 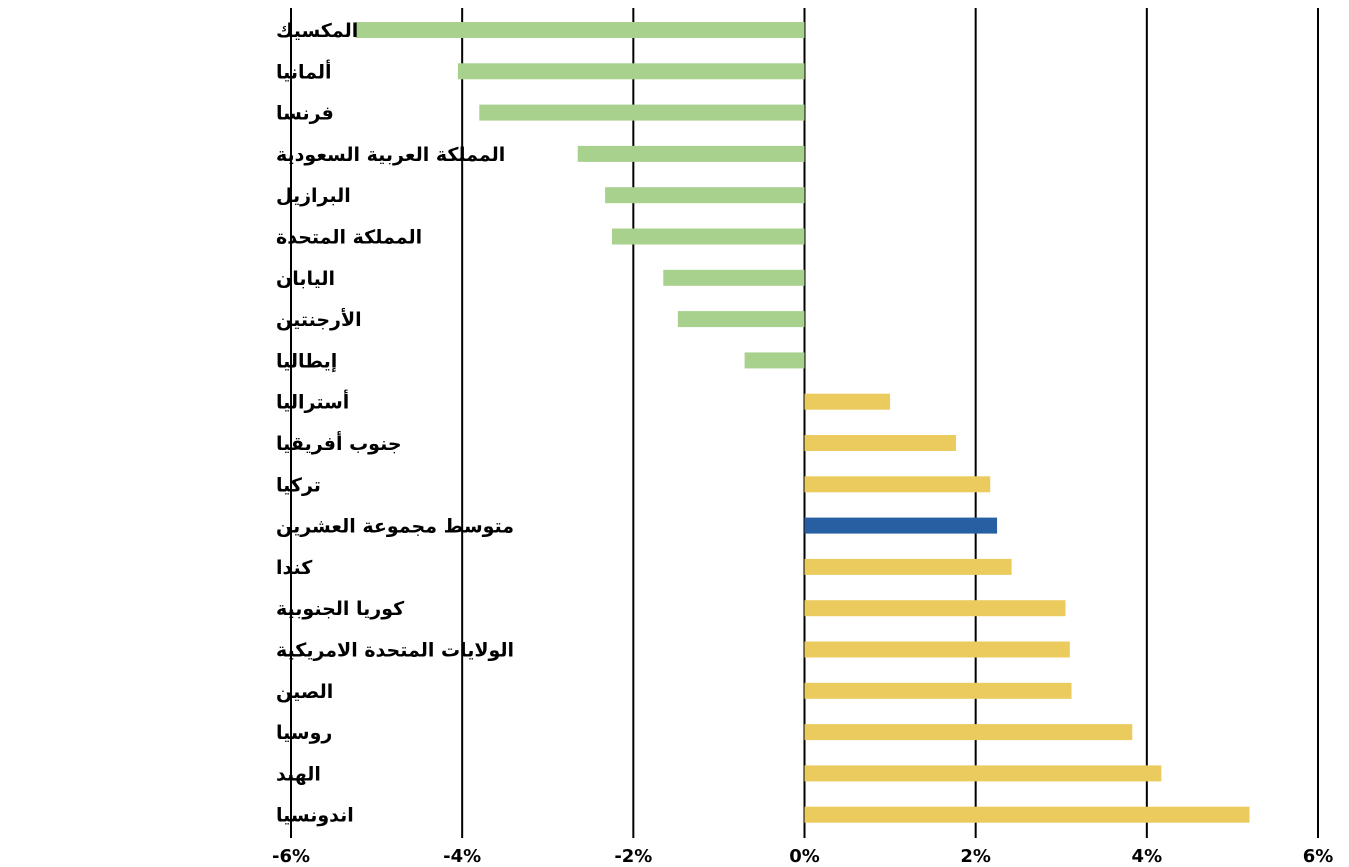 I want to click on x-tick-label: 6%, so click(x=1318, y=856).